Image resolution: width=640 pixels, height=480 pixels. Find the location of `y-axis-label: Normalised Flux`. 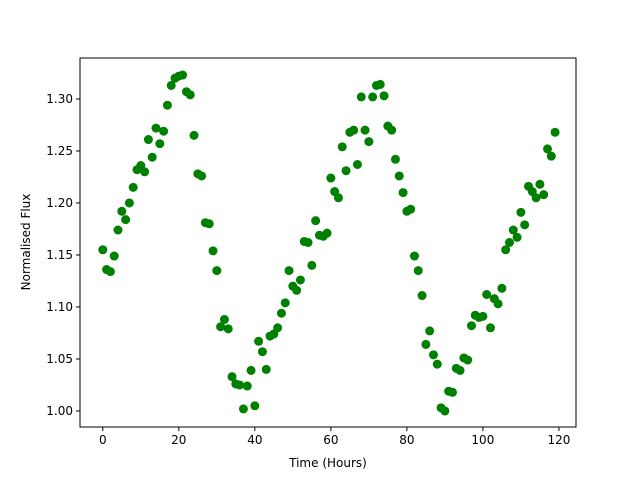

y-axis-label: Normalised Flux is located at coordinates (26, 242).